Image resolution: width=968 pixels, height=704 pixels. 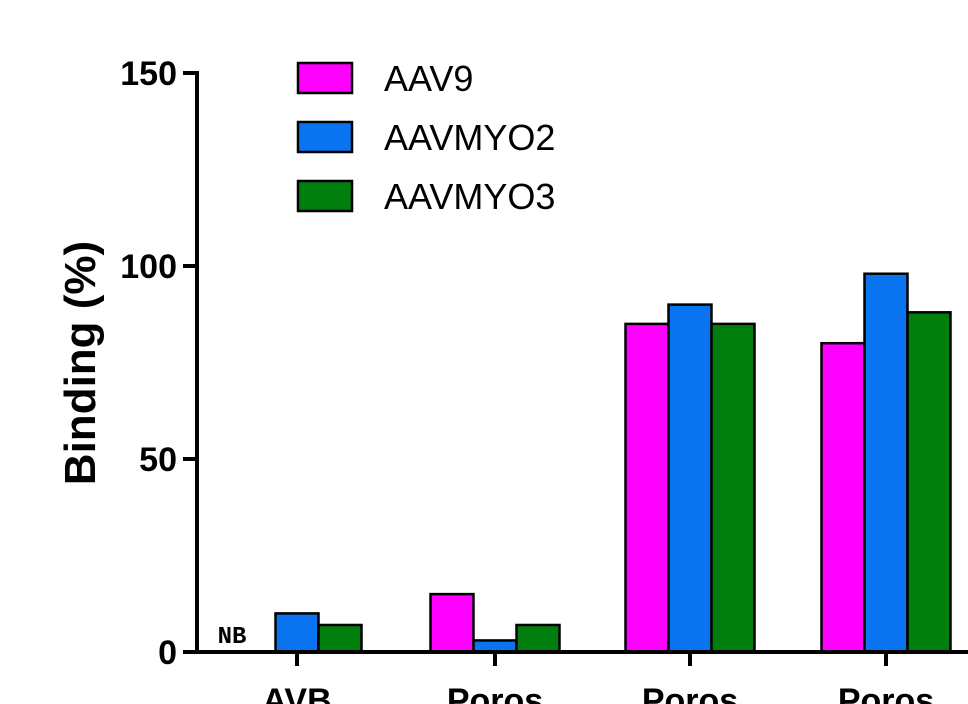 What do you see at coordinates (469, 137) in the screenshot?
I see `legend-label-aavmyo2: AAVMYO2` at bounding box center [469, 137].